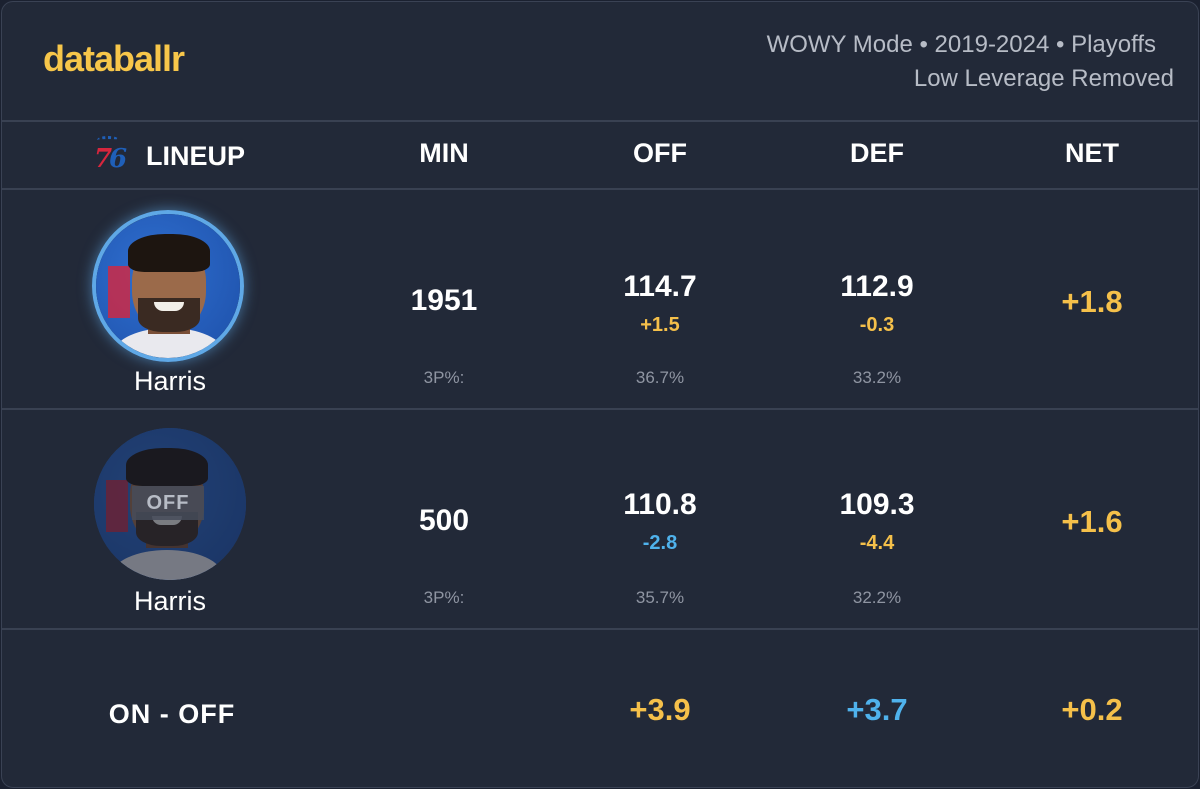 The image size is (1200, 789). Describe the element at coordinates (168, 286) in the screenshot. I see `player-avatar` at that location.